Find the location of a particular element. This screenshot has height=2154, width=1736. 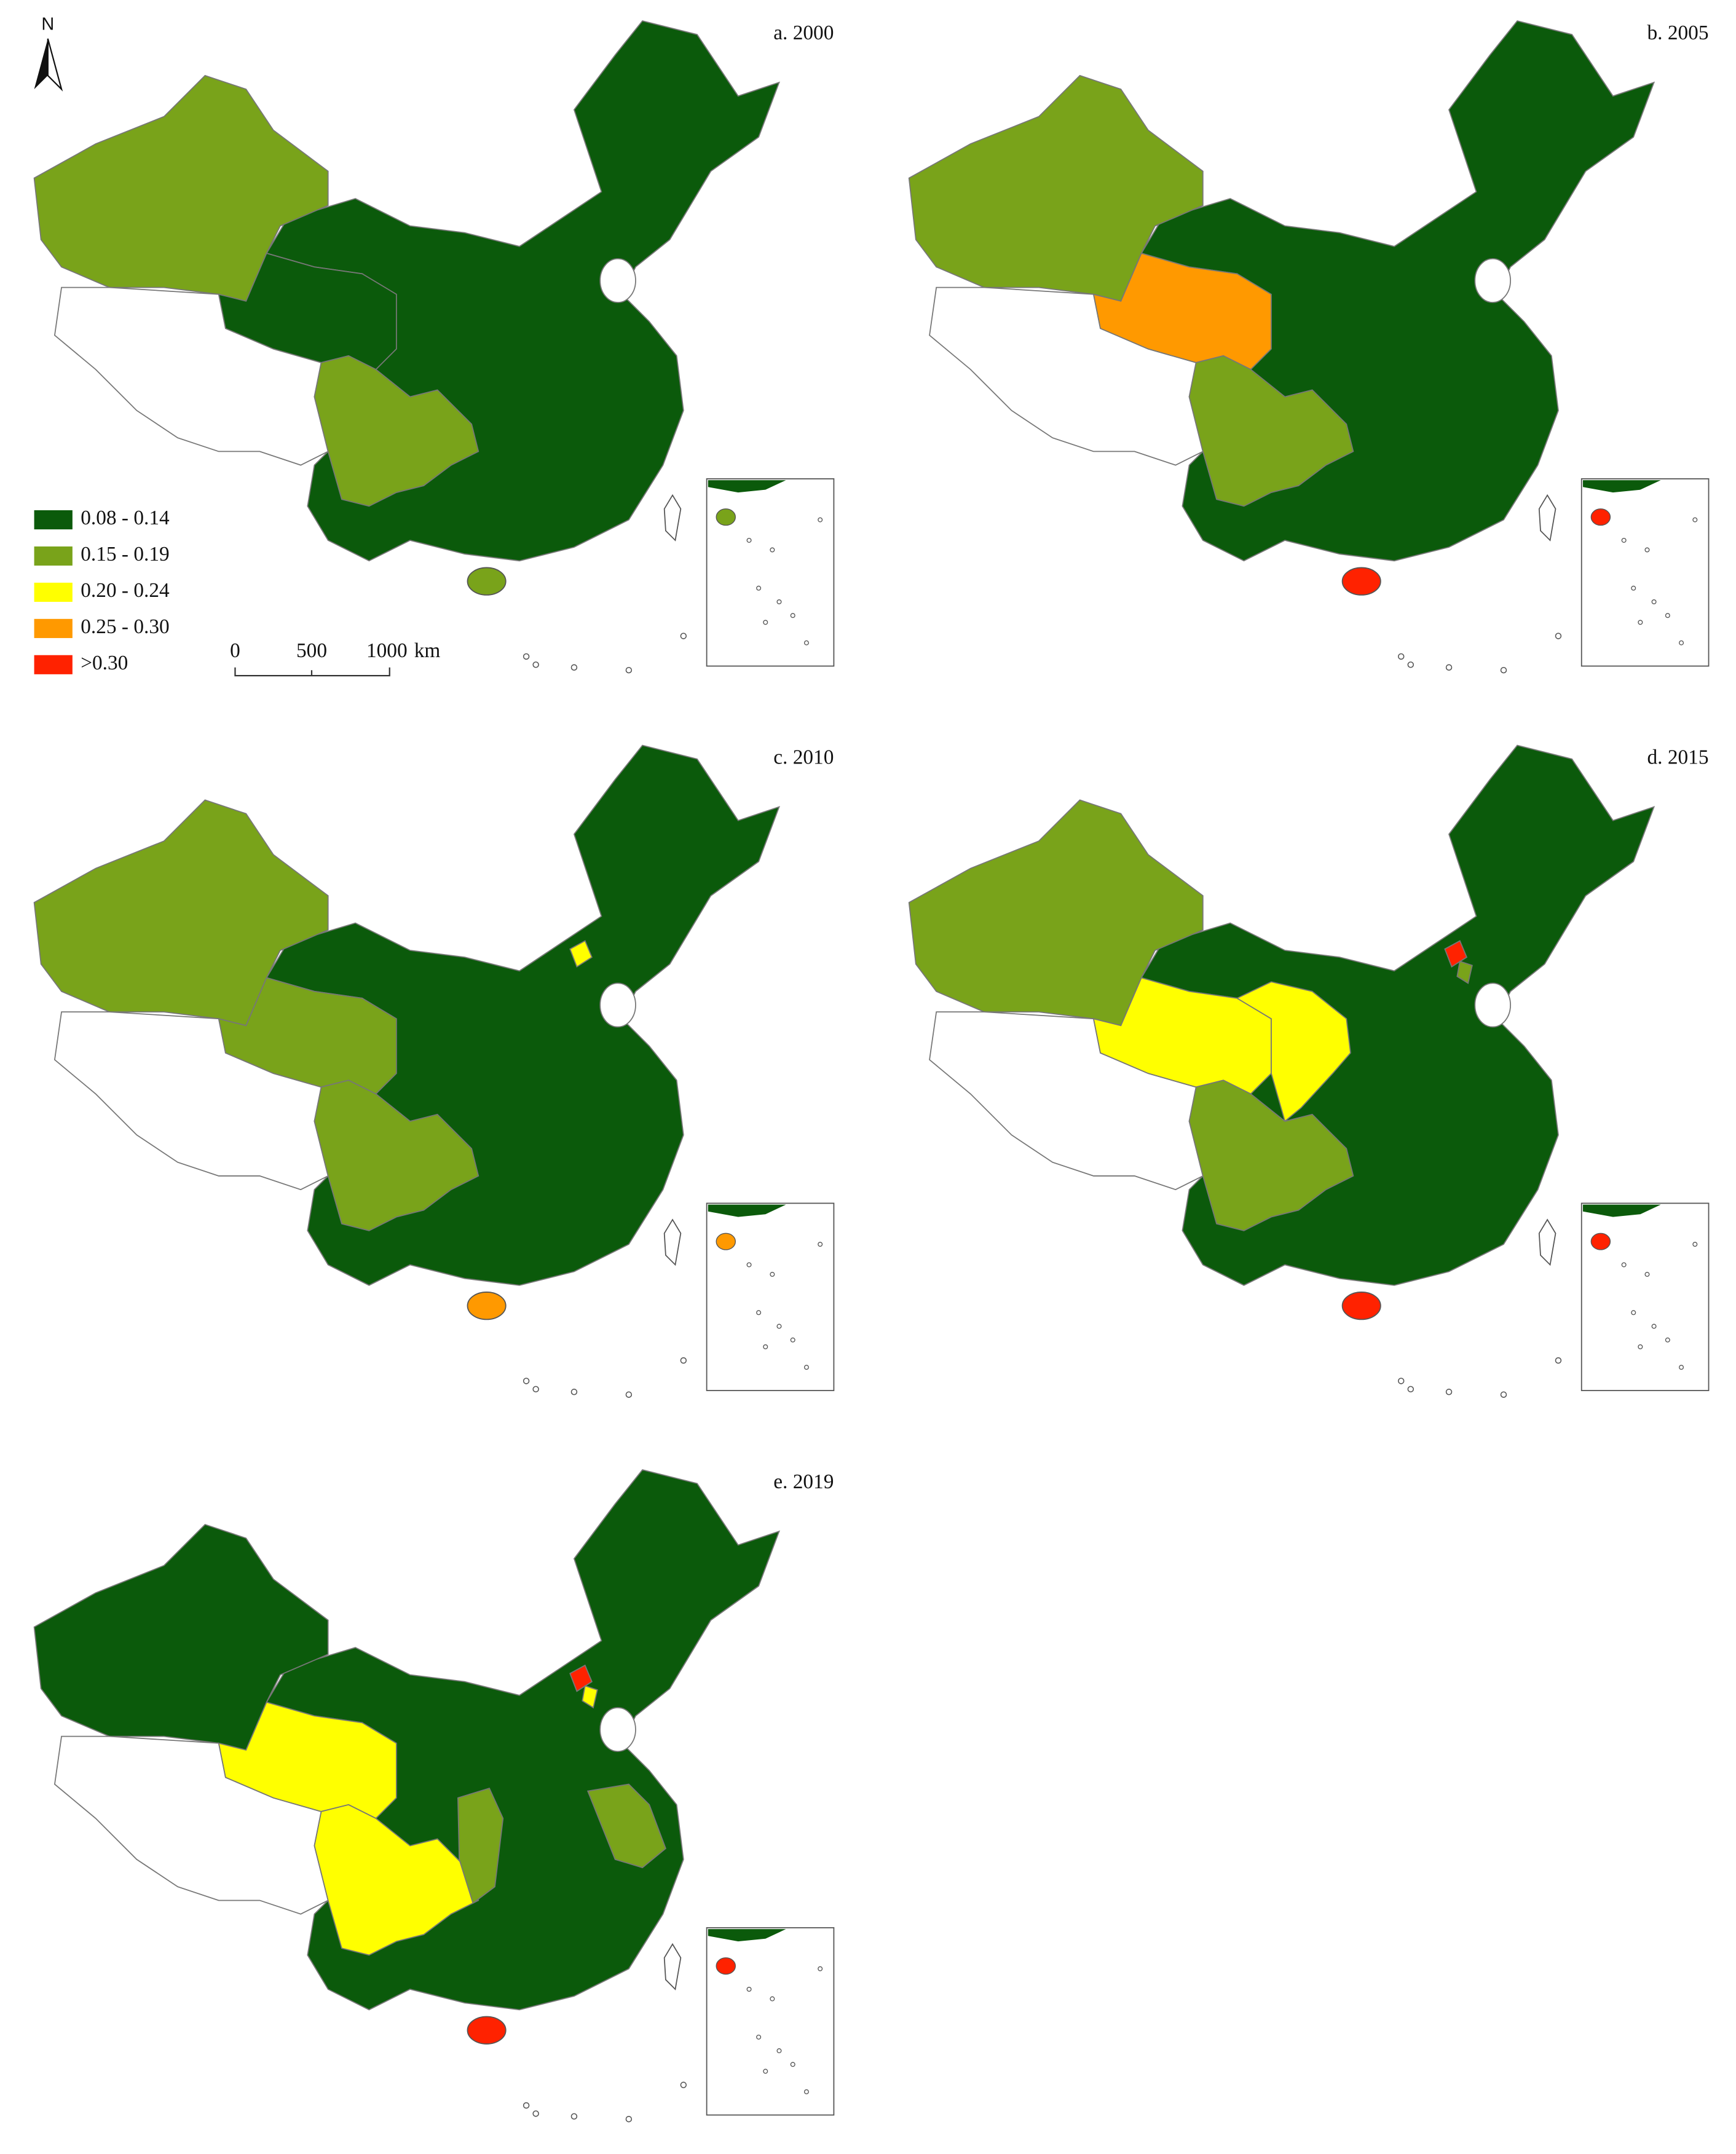

province-shaanxi is located at coordinates (480, 1846).